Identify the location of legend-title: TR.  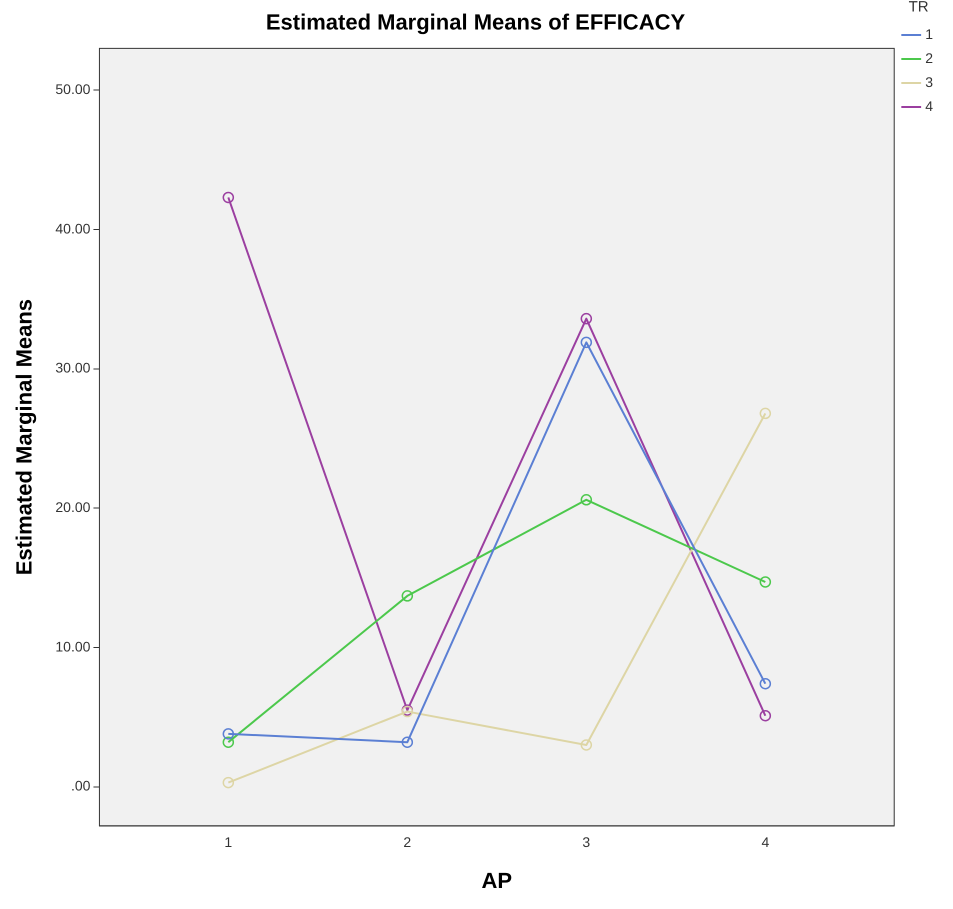
(918, 8).